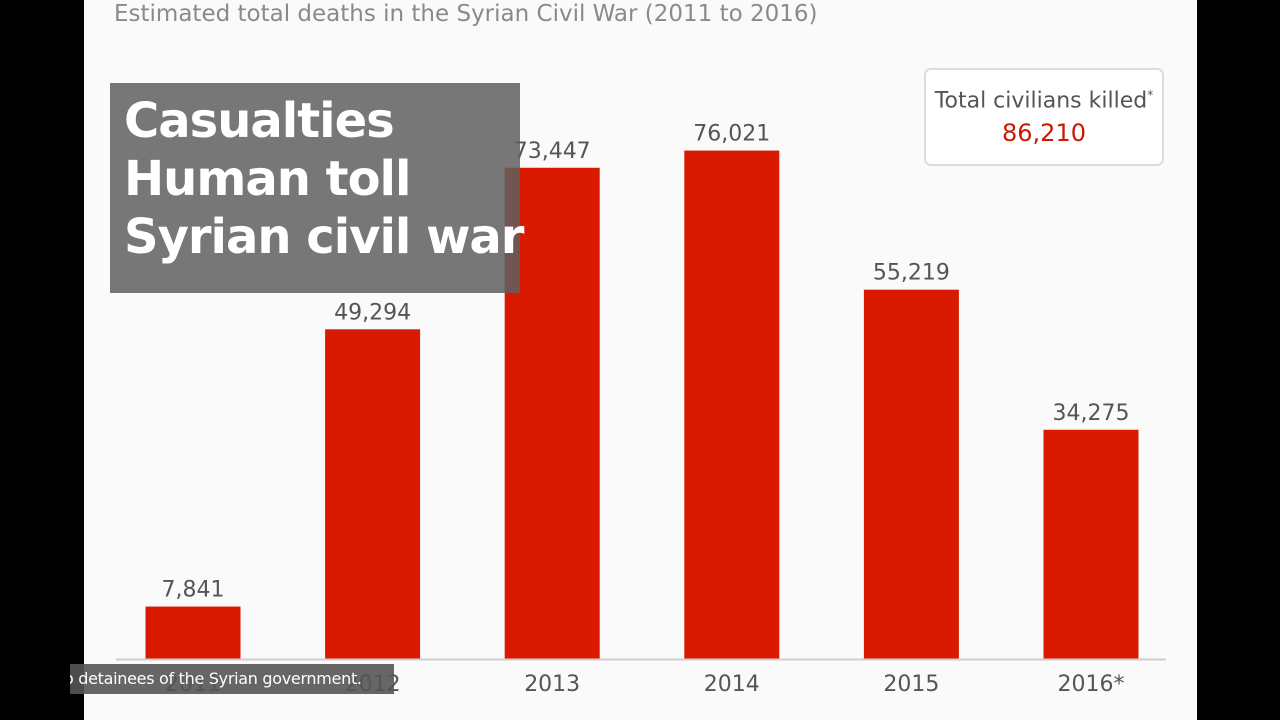 The image size is (1280, 720). Describe the element at coordinates (911, 273) in the screenshot. I see `value-label-2015: 55,219` at that location.